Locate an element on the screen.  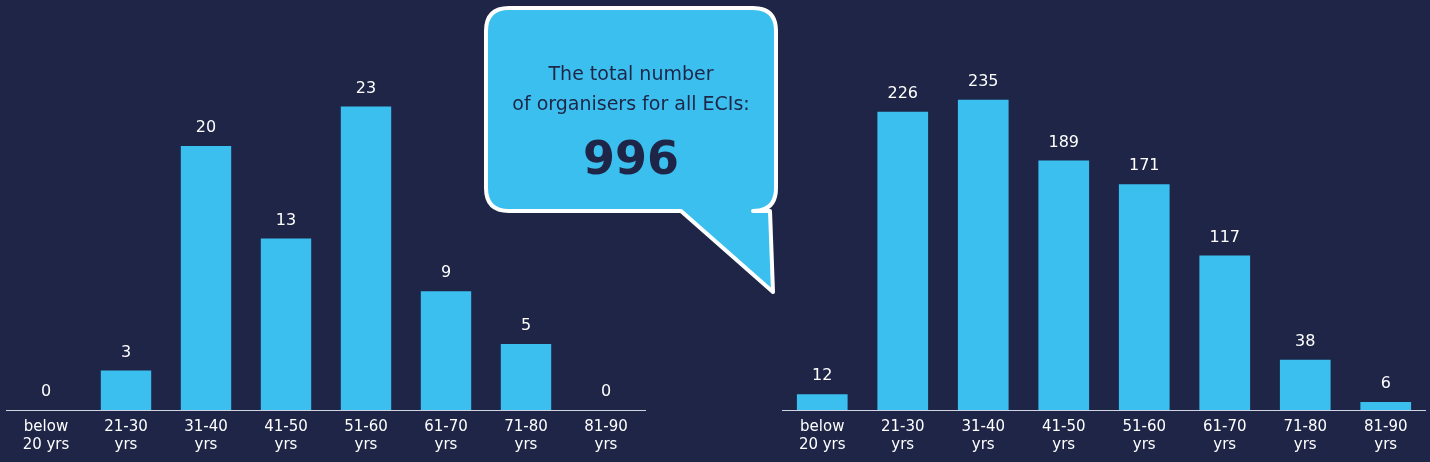
data-label: 3 is located at coordinates (126, 351).